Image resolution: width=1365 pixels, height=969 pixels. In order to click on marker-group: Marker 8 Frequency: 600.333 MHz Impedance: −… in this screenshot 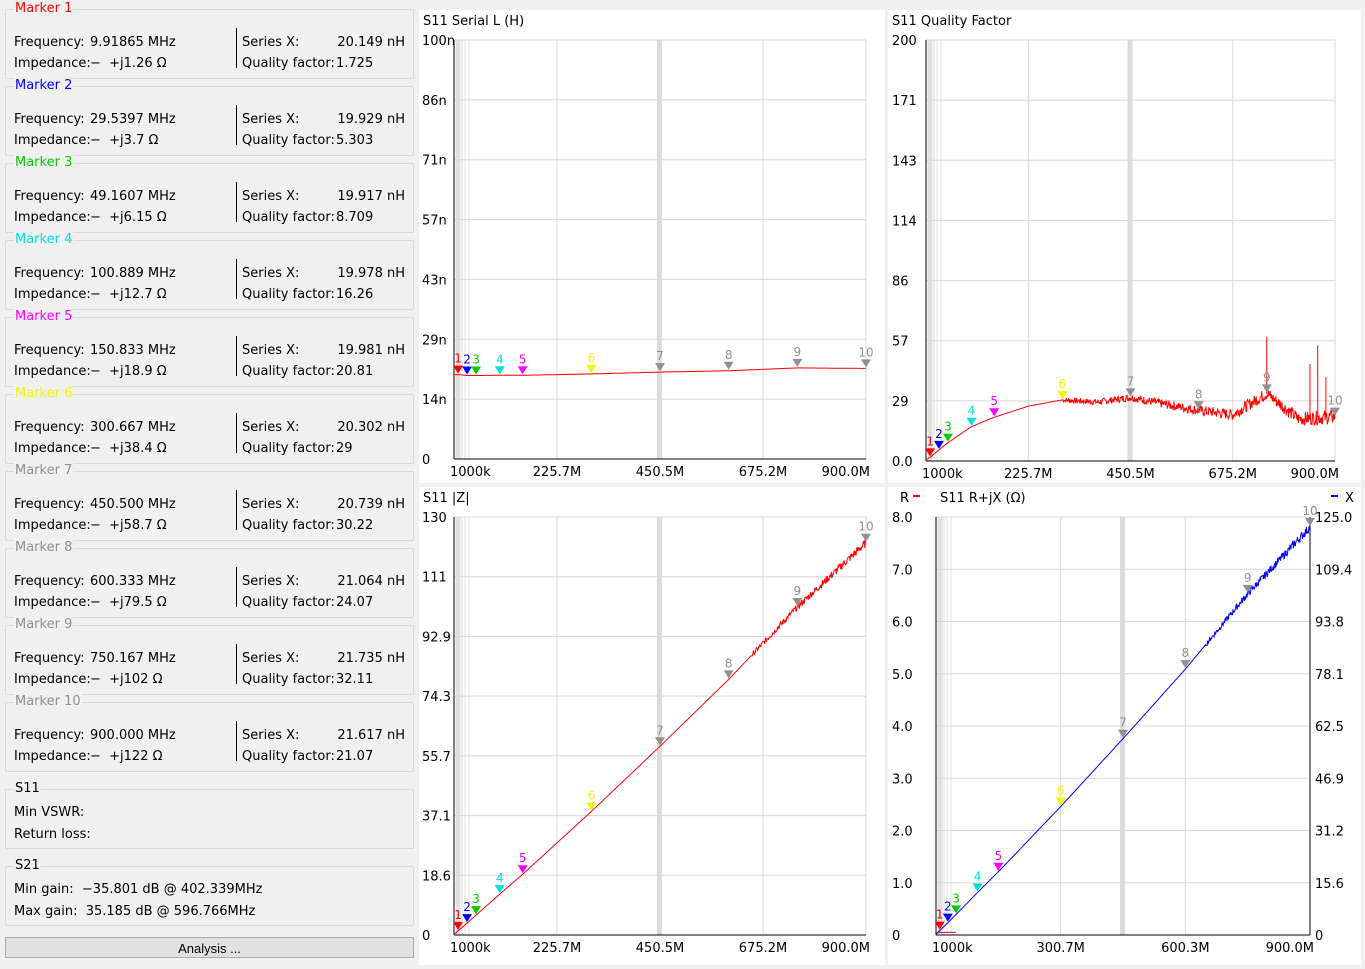, I will do `click(209, 579)`.